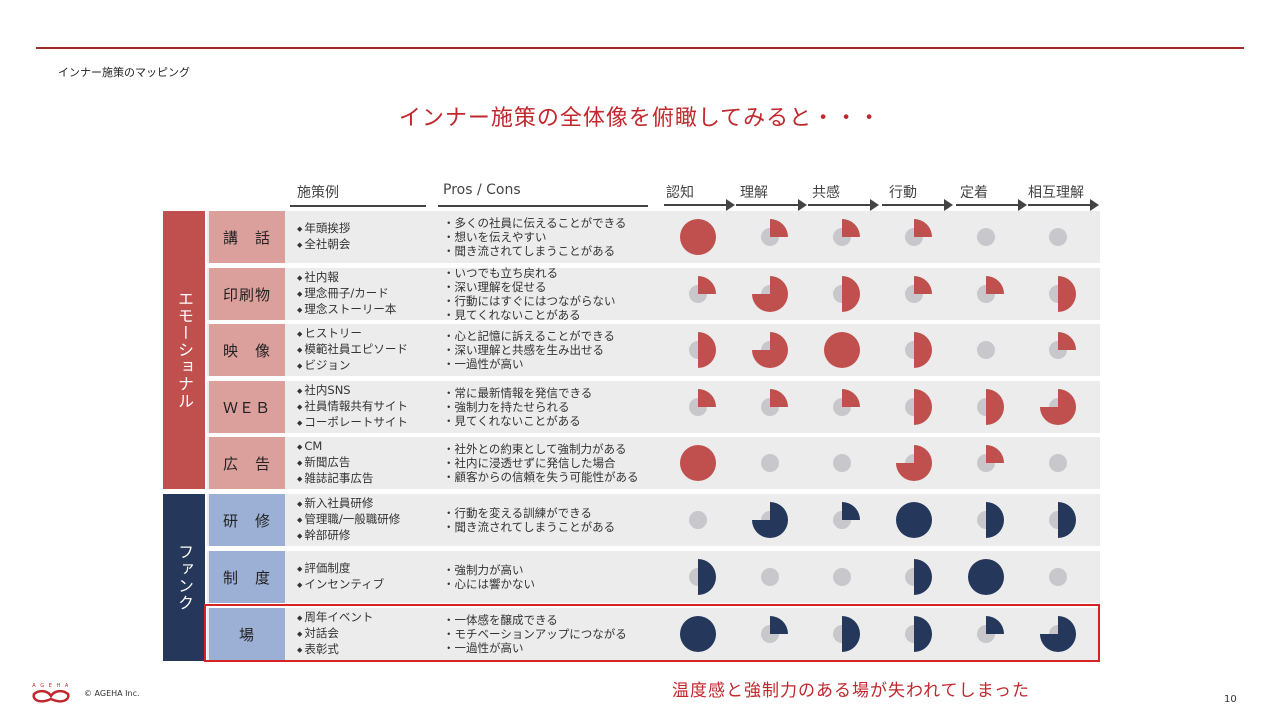 The width and height of the screenshot is (1280, 720). I want to click on example-item: 社員情報共有サイト, so click(364, 407).